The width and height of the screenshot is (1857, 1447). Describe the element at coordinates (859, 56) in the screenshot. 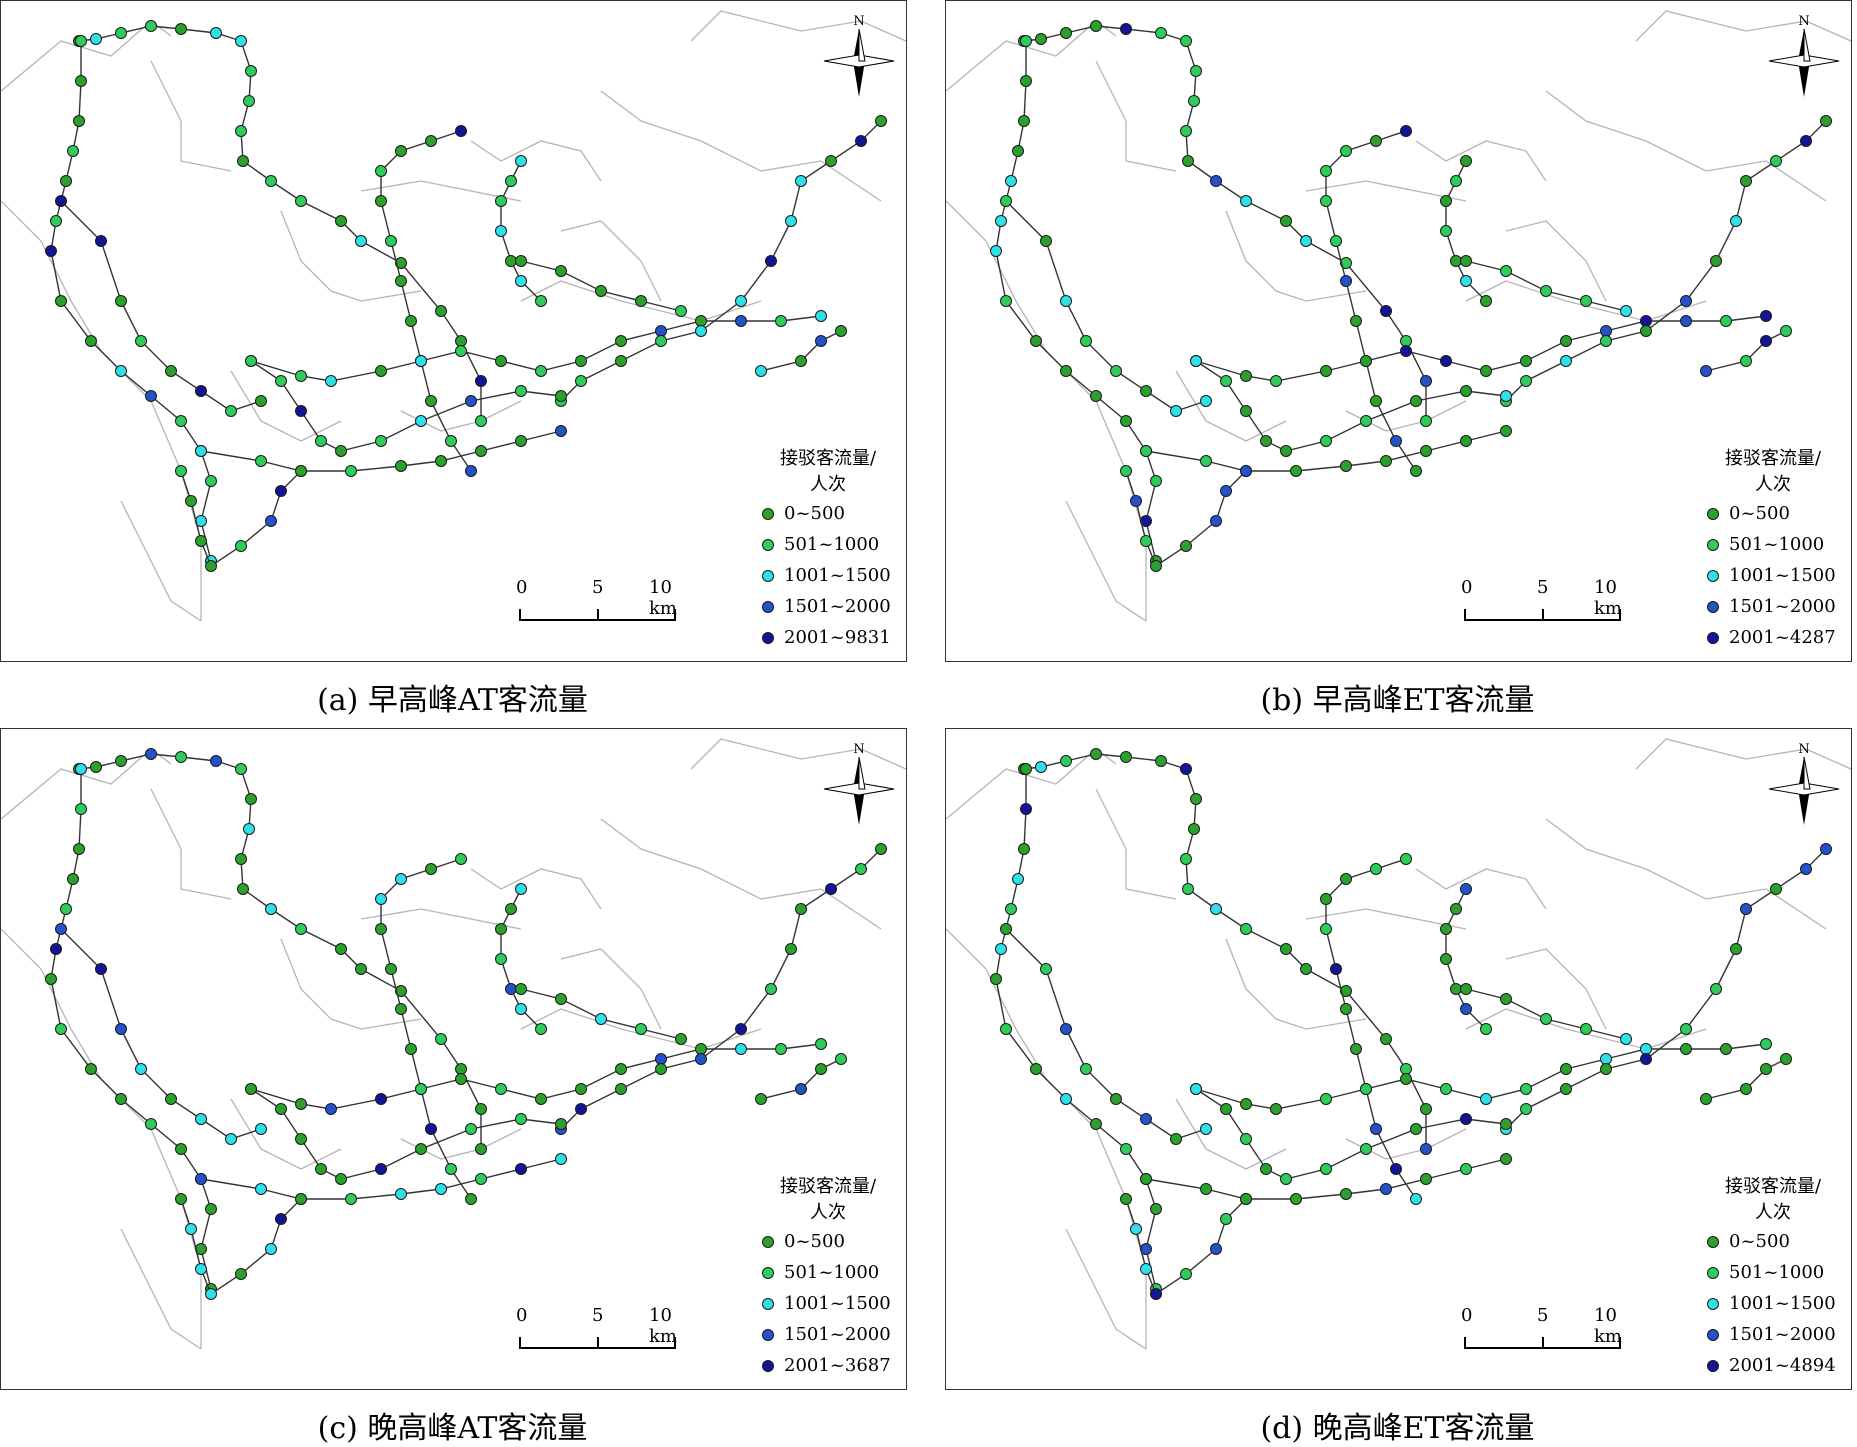

I see `north-arrow: N` at that location.